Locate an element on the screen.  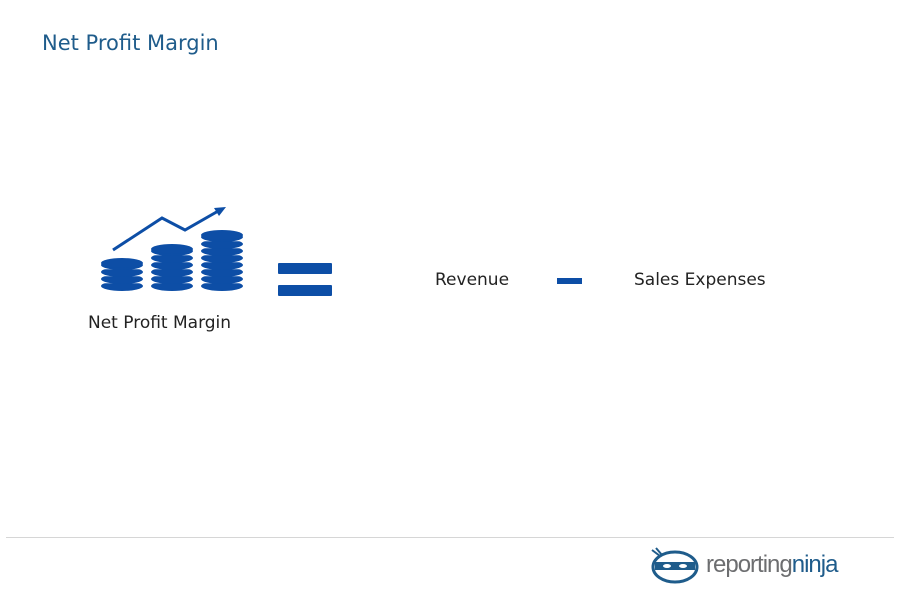
coins-icon is located at coordinates (172, 249).